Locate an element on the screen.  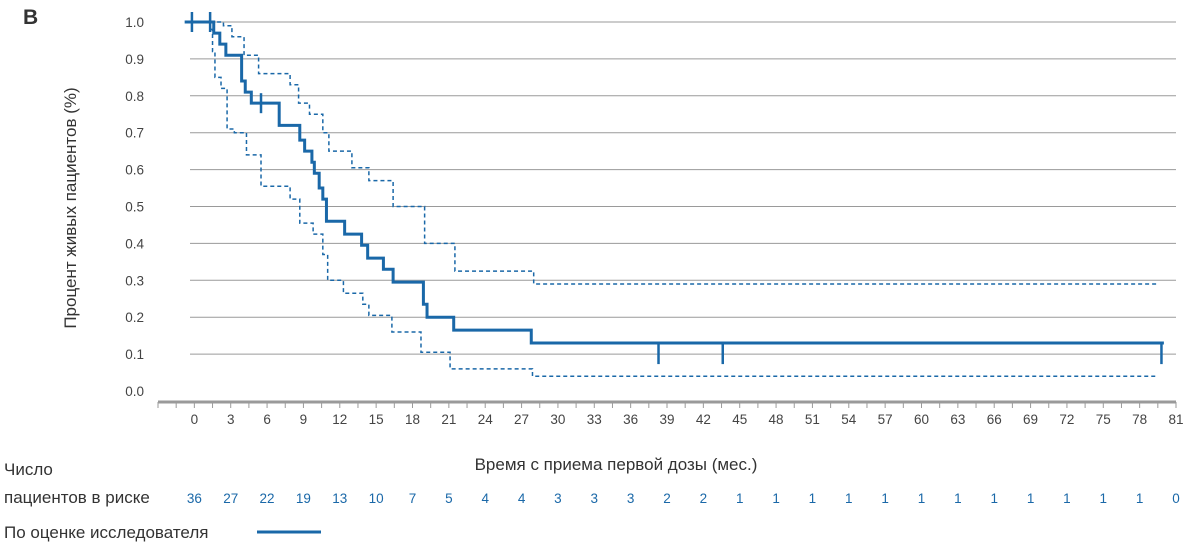
risk-value-0: 36 is located at coordinates (194, 498).